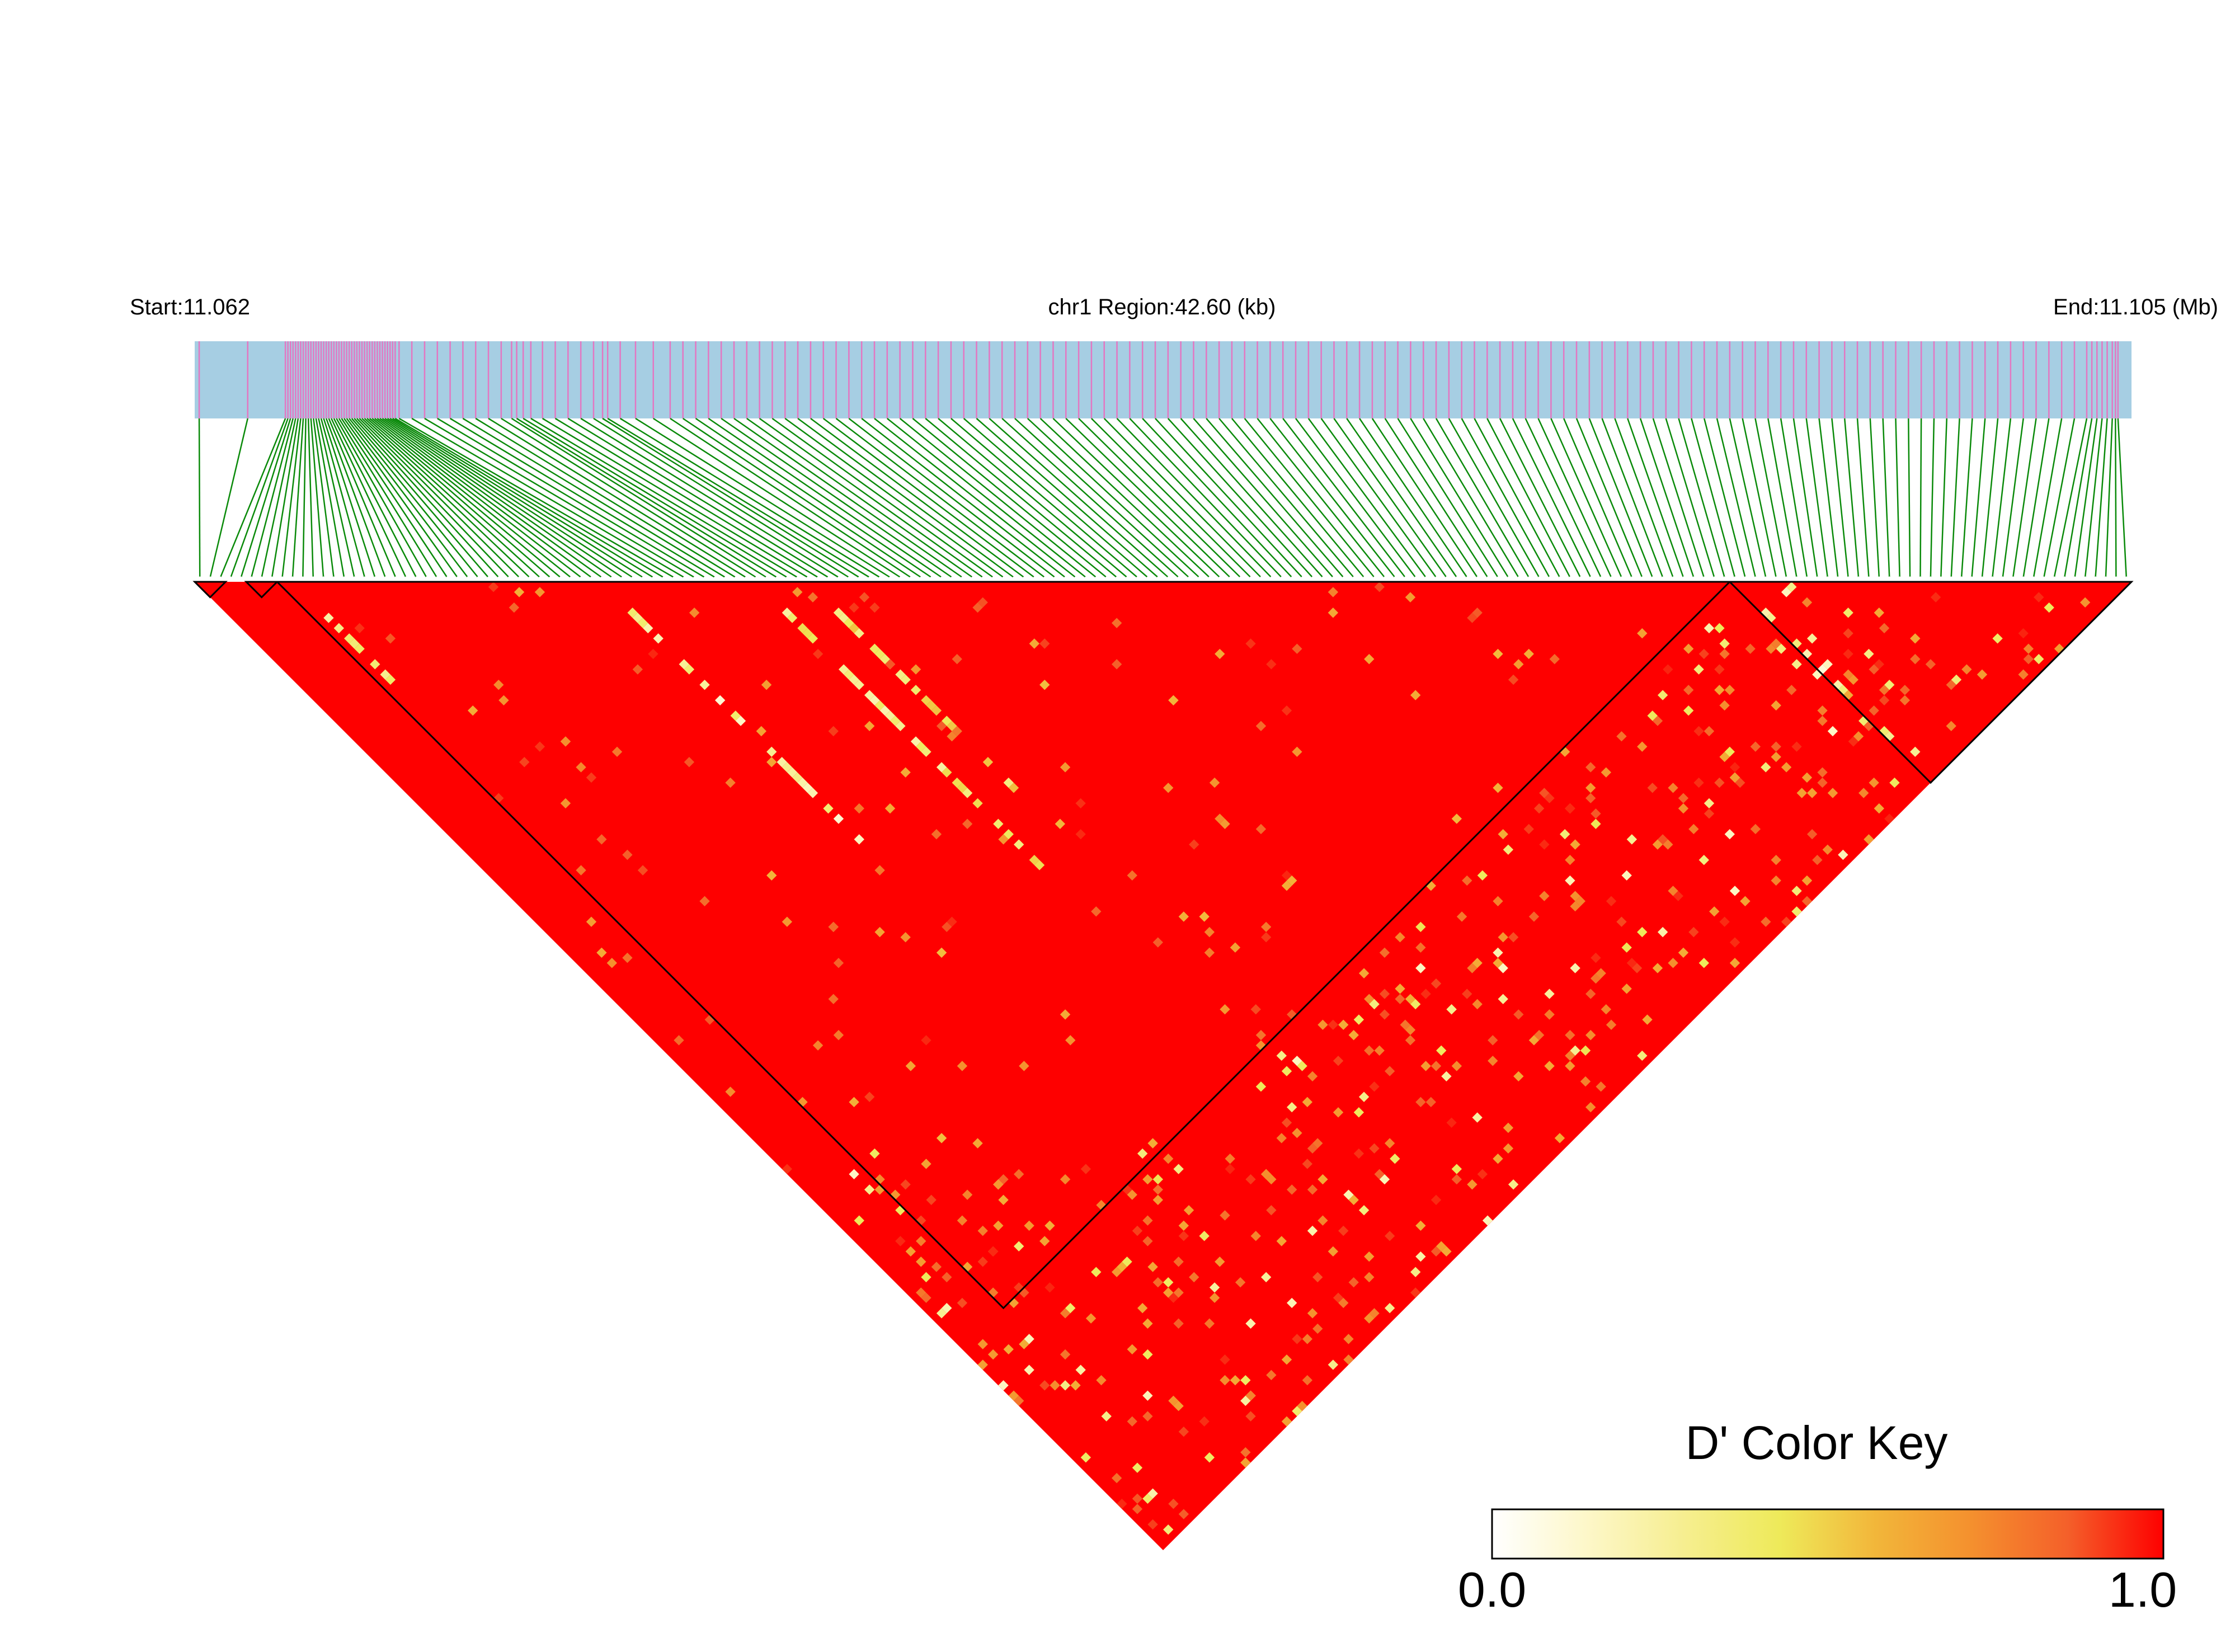 Image resolution: width=2235 pixels, height=1652 pixels. What do you see at coordinates (1163, 379) in the screenshot?
I see `chromosome-region-bar` at bounding box center [1163, 379].